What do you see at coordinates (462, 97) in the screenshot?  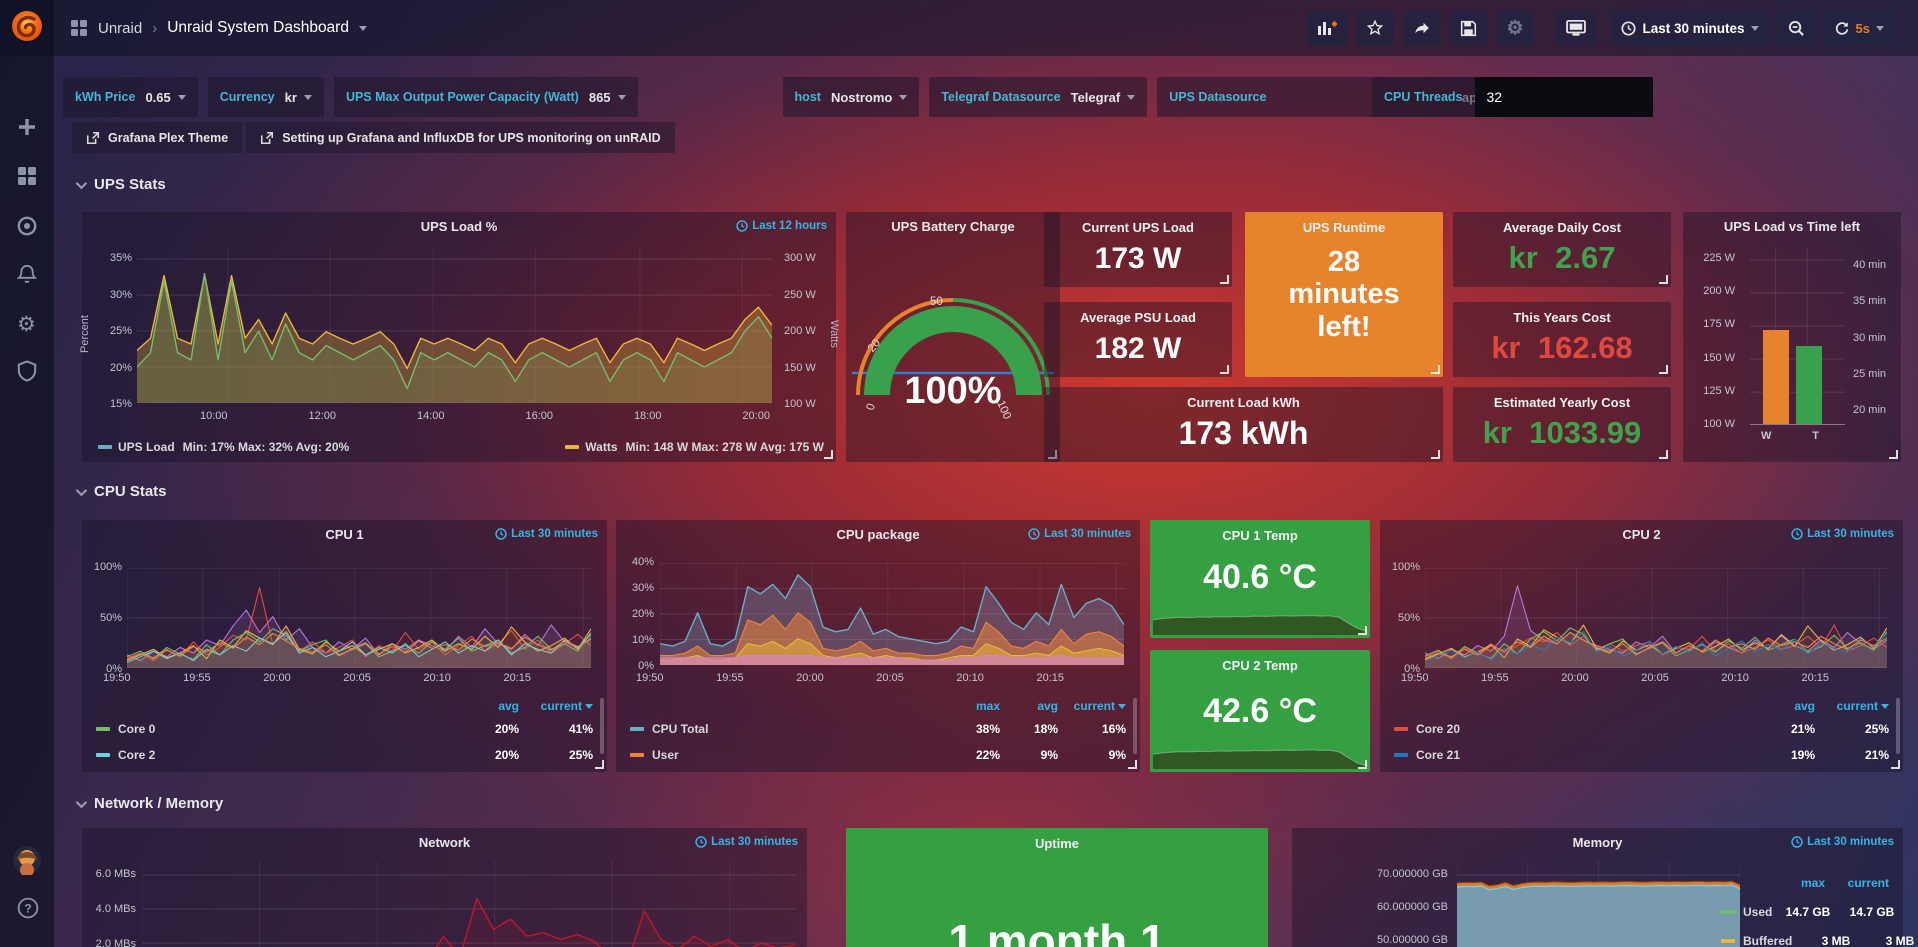 I see `variable-label: UPS Max Output Power Capacity (Watt)` at bounding box center [462, 97].